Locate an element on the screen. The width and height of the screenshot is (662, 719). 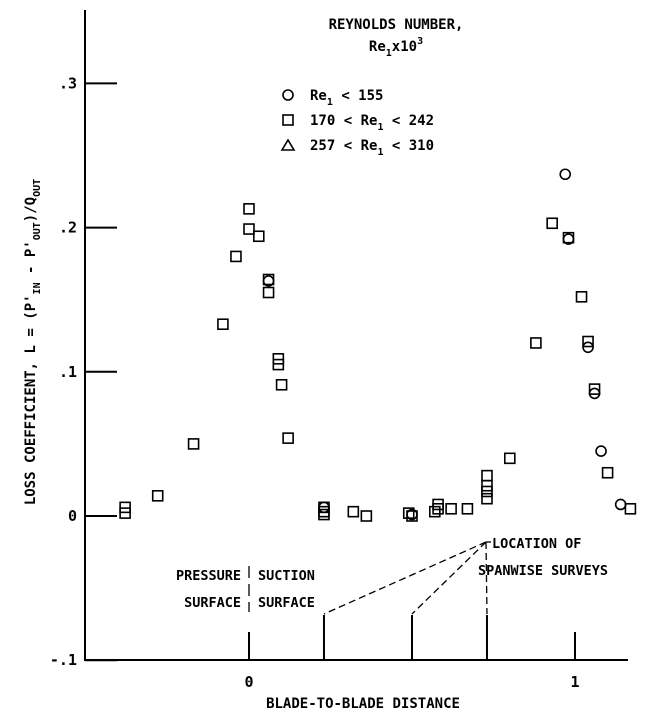
y-axis-title-part-b: - P' is located at coordinates (31, 261).